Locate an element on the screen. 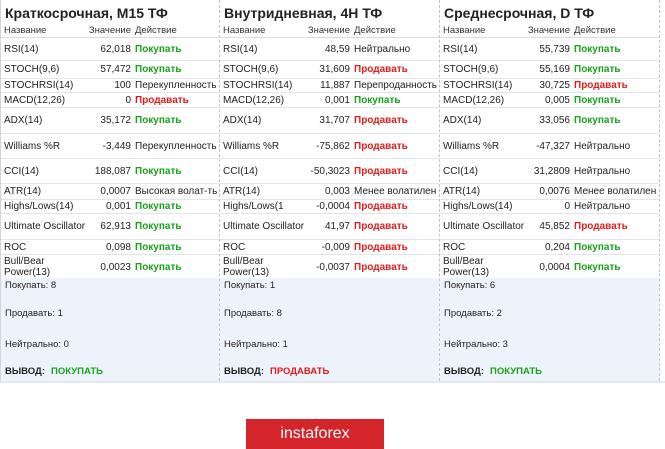 The image size is (665, 449). indicator-value: 48,59 is located at coordinates (337, 49).